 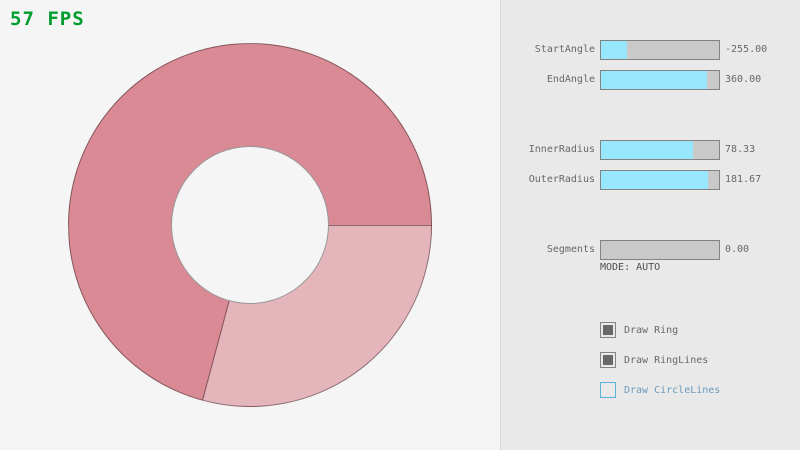 I want to click on start-angle-value: -255.00, so click(x=746, y=49).